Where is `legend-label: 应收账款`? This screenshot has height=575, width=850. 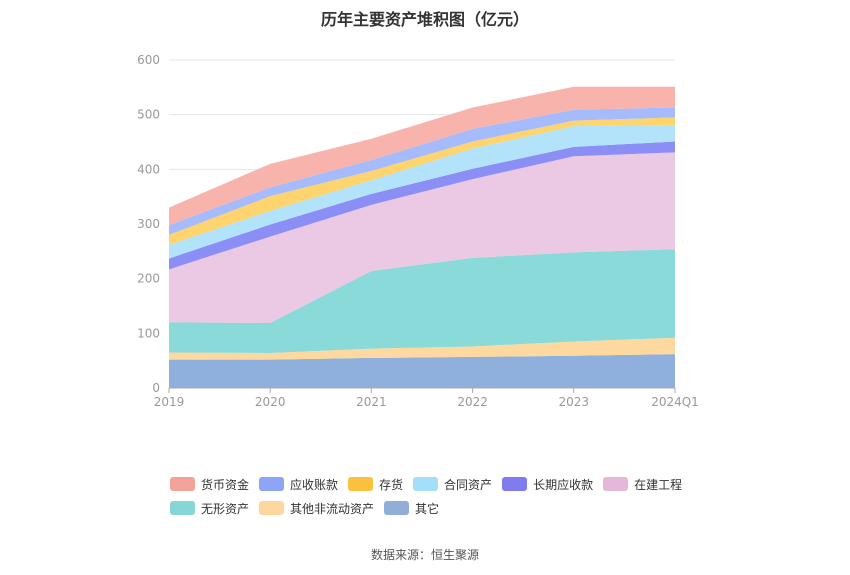 legend-label: 应收账款 is located at coordinates (314, 484).